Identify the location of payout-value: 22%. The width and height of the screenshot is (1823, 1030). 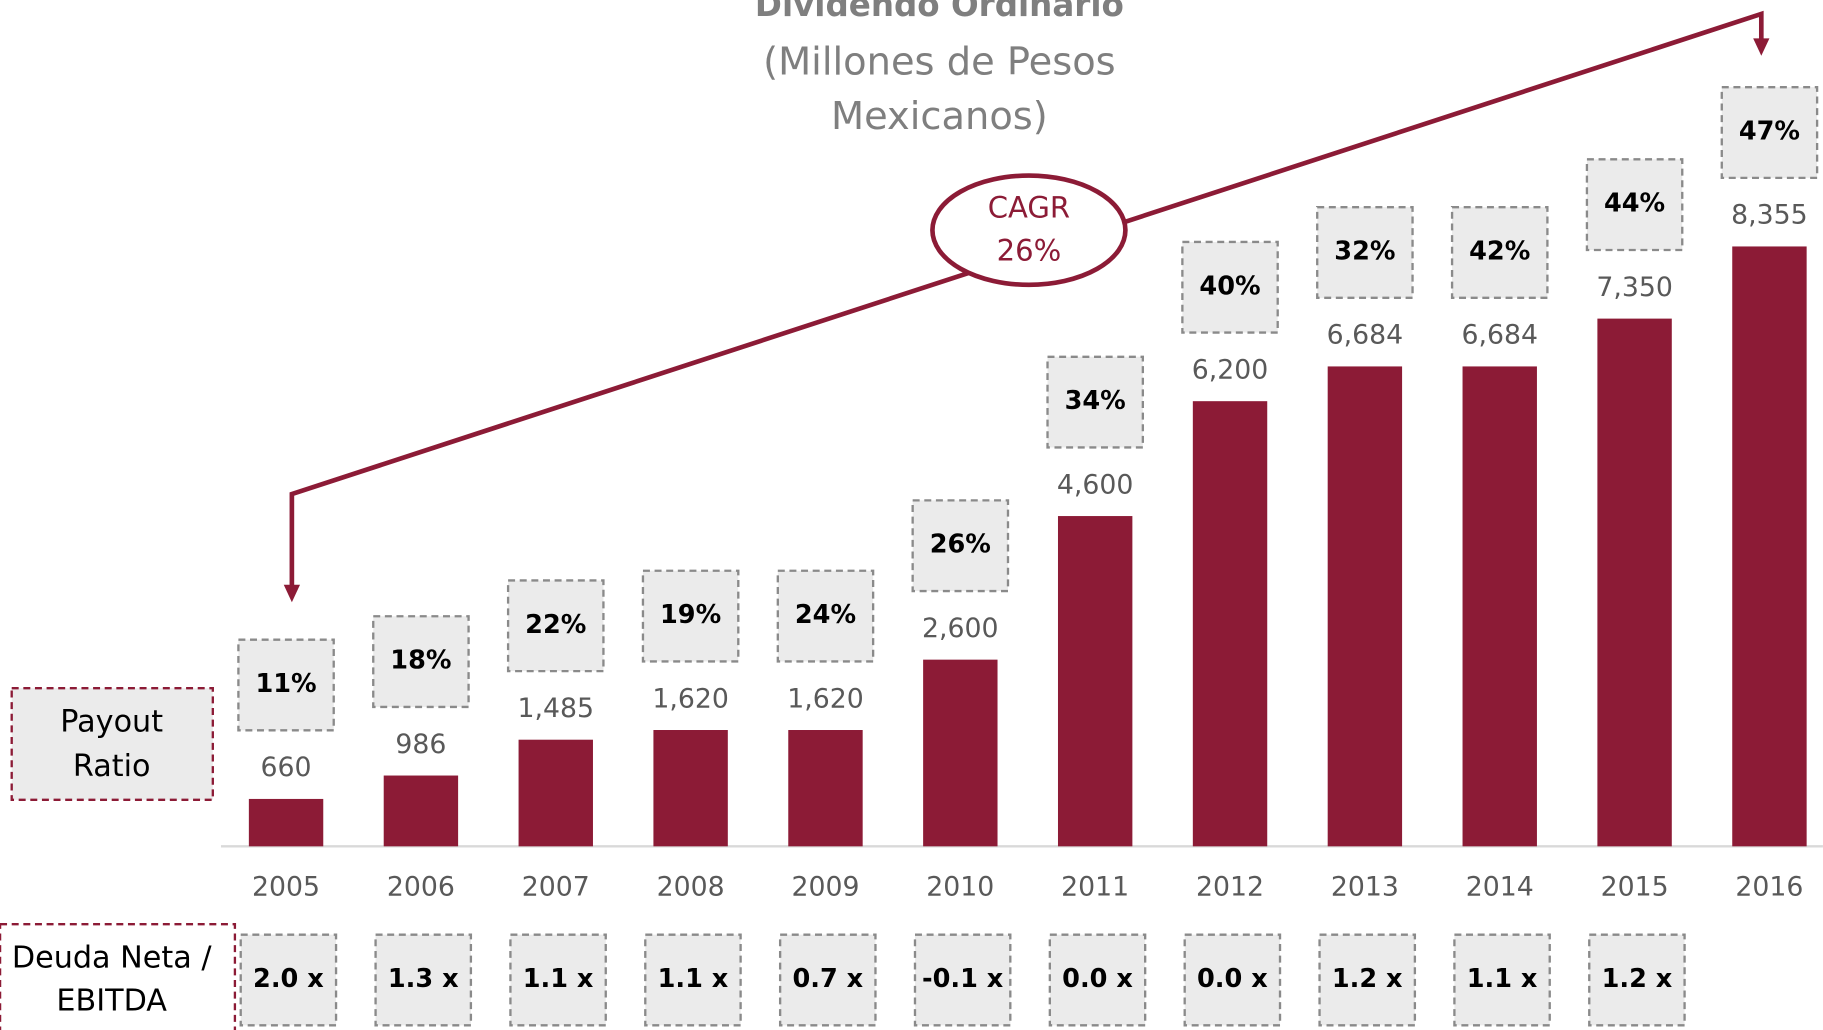
(555, 625).